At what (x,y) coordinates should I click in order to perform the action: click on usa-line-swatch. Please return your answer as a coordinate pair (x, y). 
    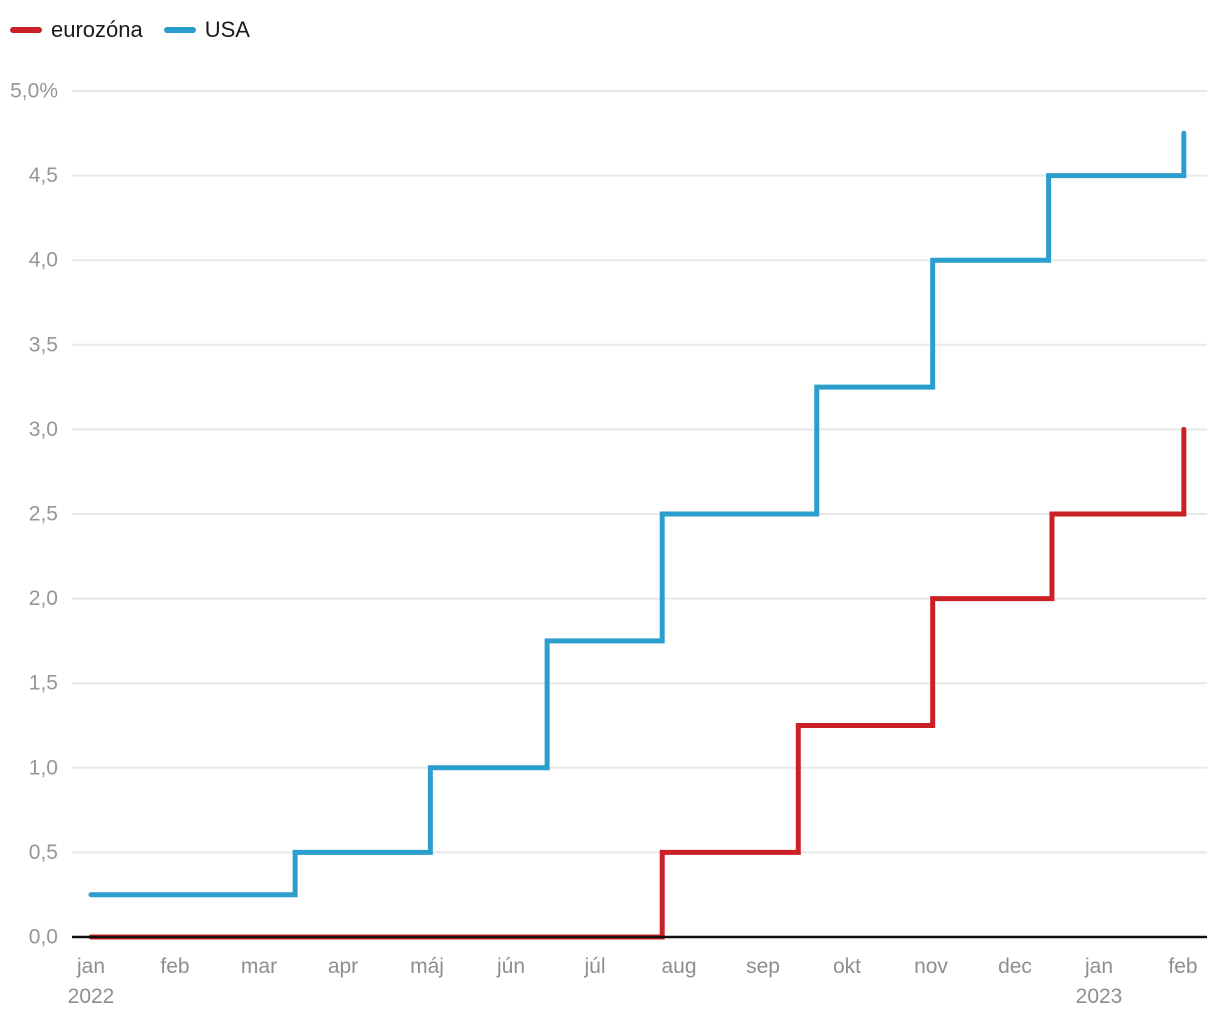
    Looking at the image, I should click on (179, 30).